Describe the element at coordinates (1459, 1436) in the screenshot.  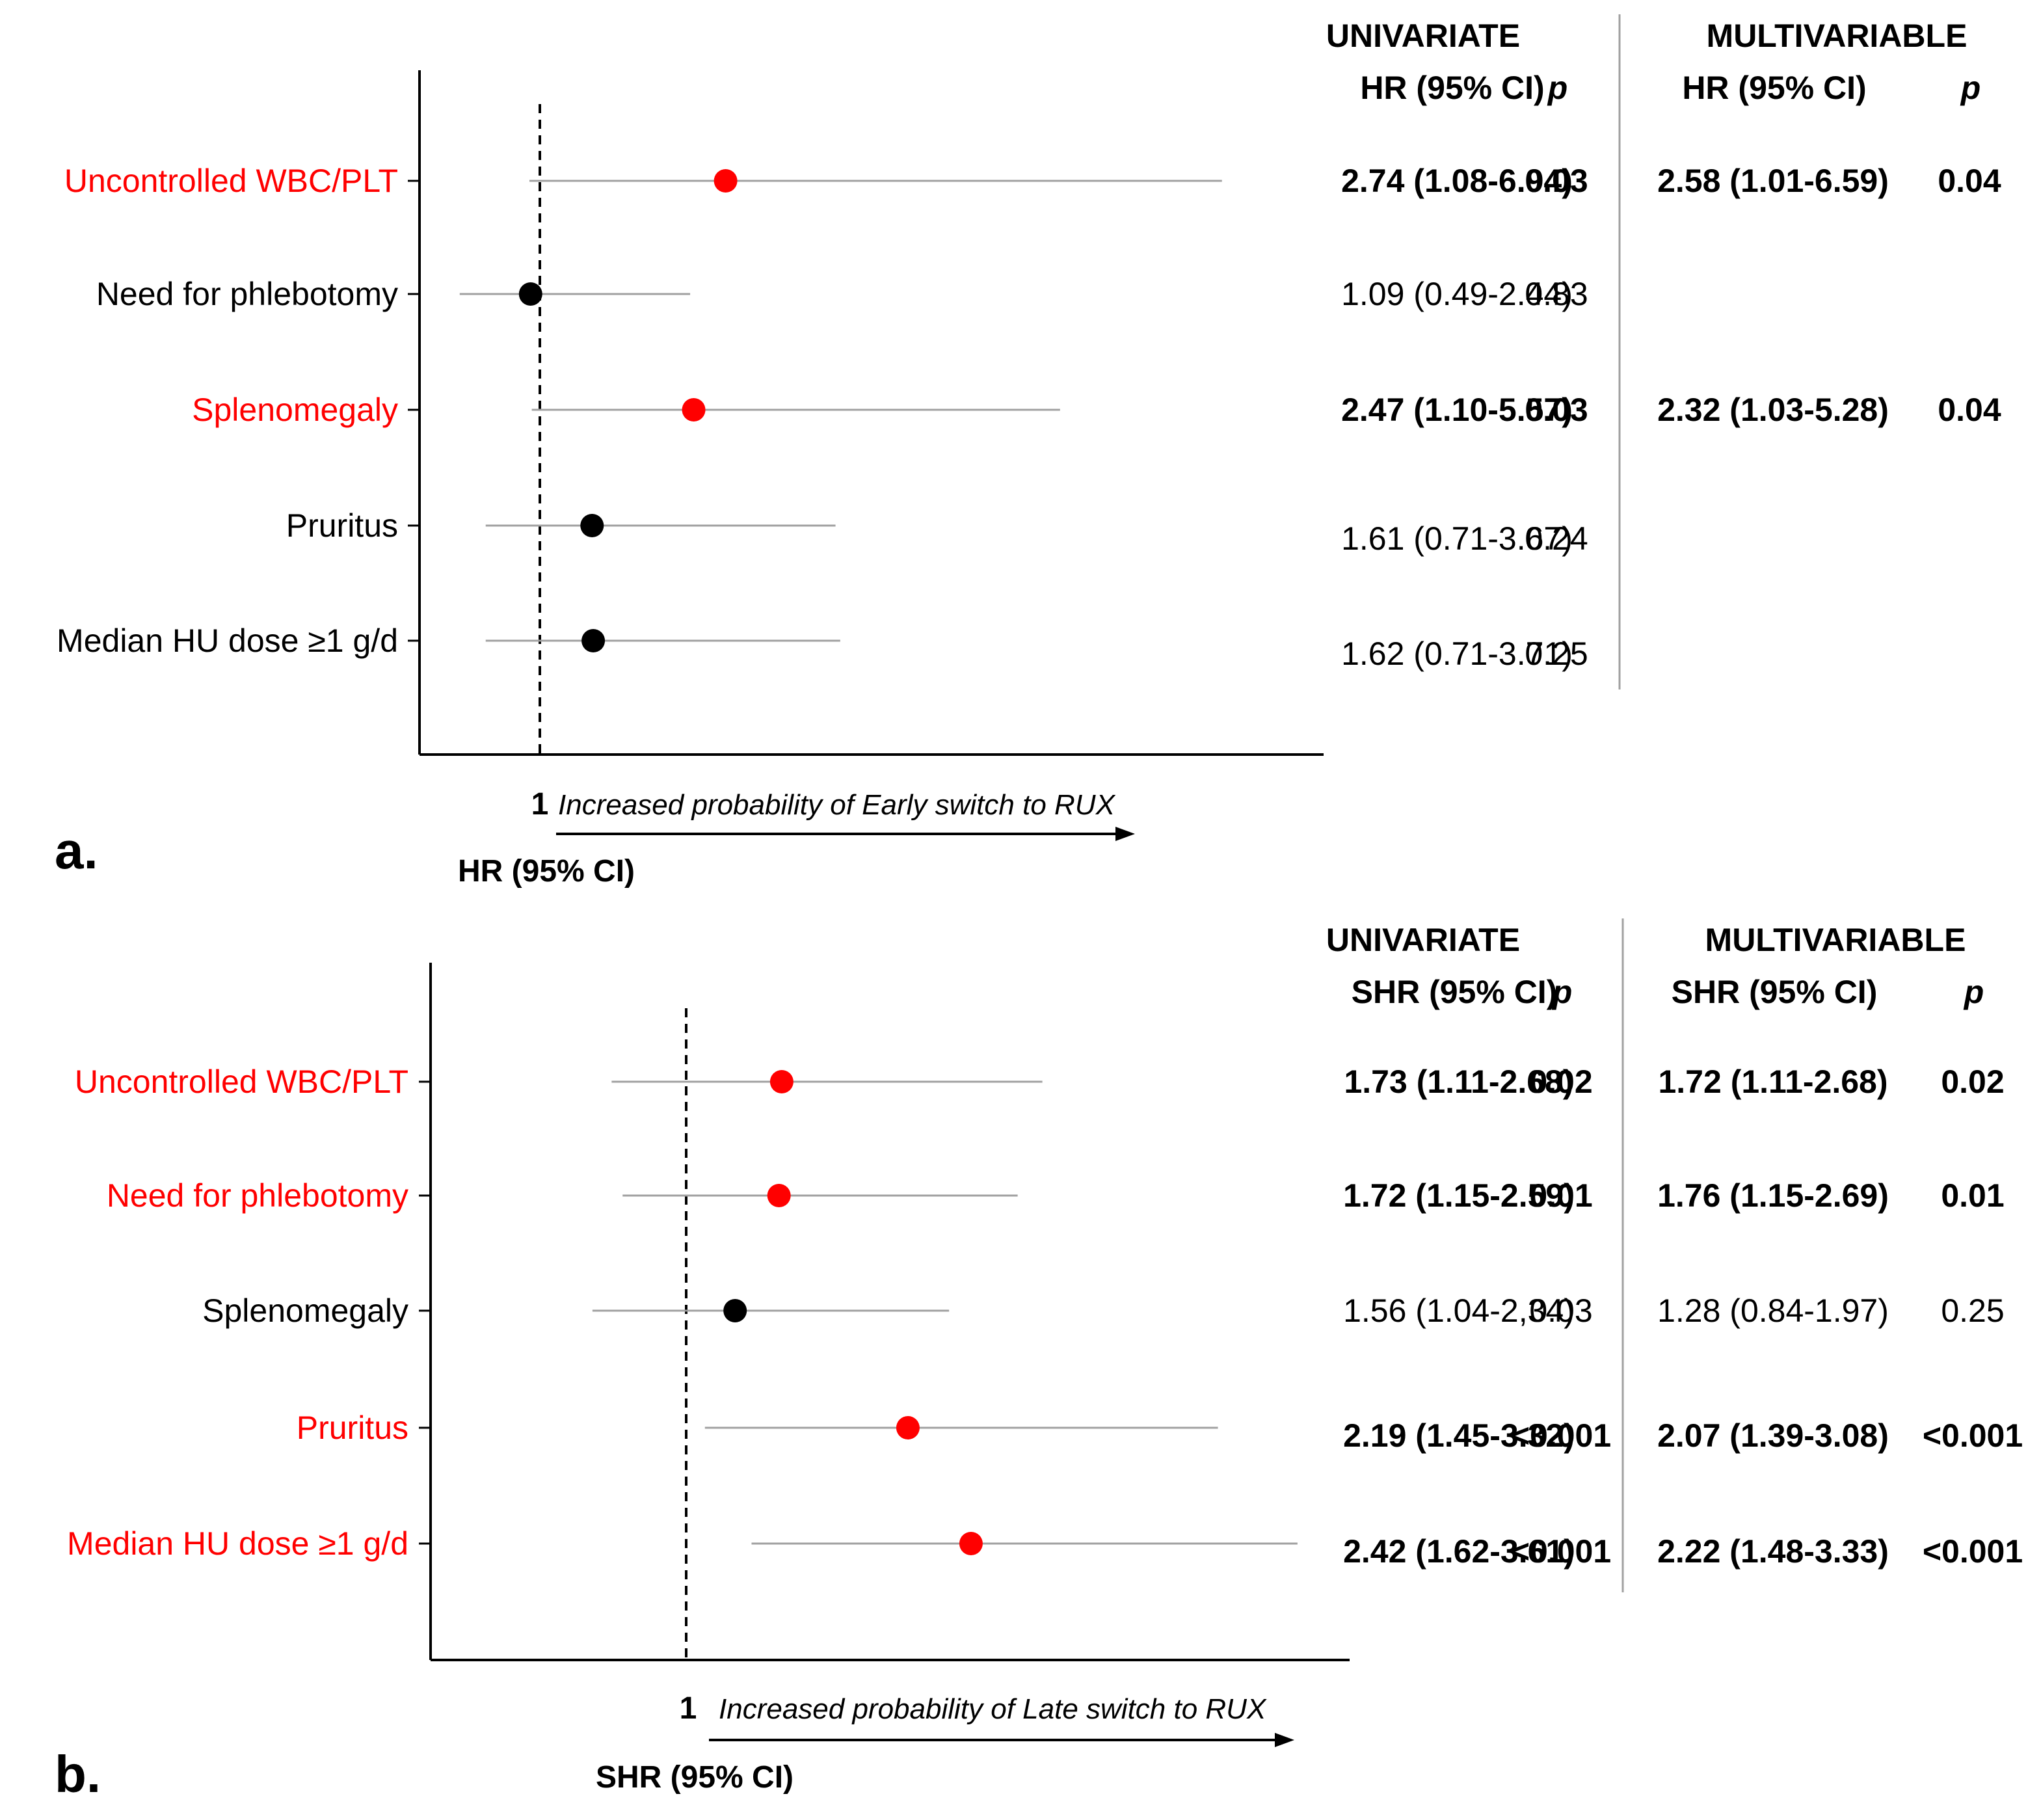
I see `univariate-ci: 2.19 (1.45-3.32)` at that location.